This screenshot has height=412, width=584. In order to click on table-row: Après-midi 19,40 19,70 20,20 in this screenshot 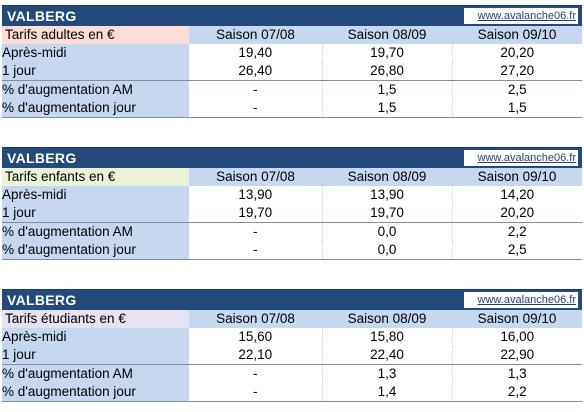, I will do `click(292, 53)`.